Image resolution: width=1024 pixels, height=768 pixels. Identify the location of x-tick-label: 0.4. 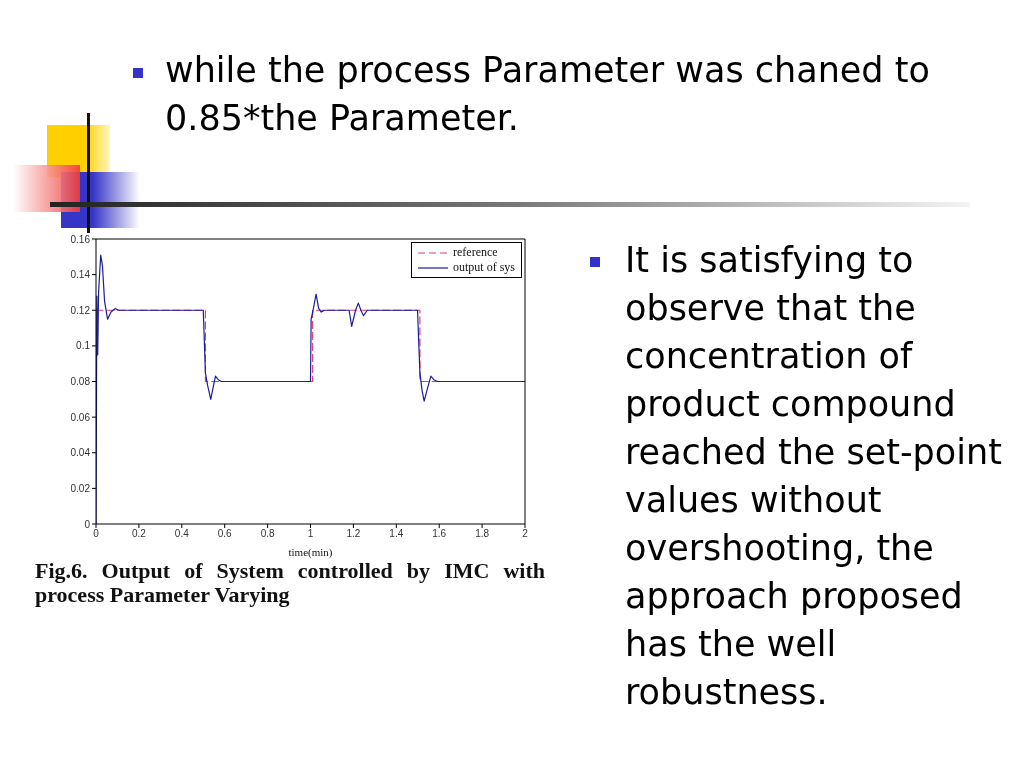
(182, 534).